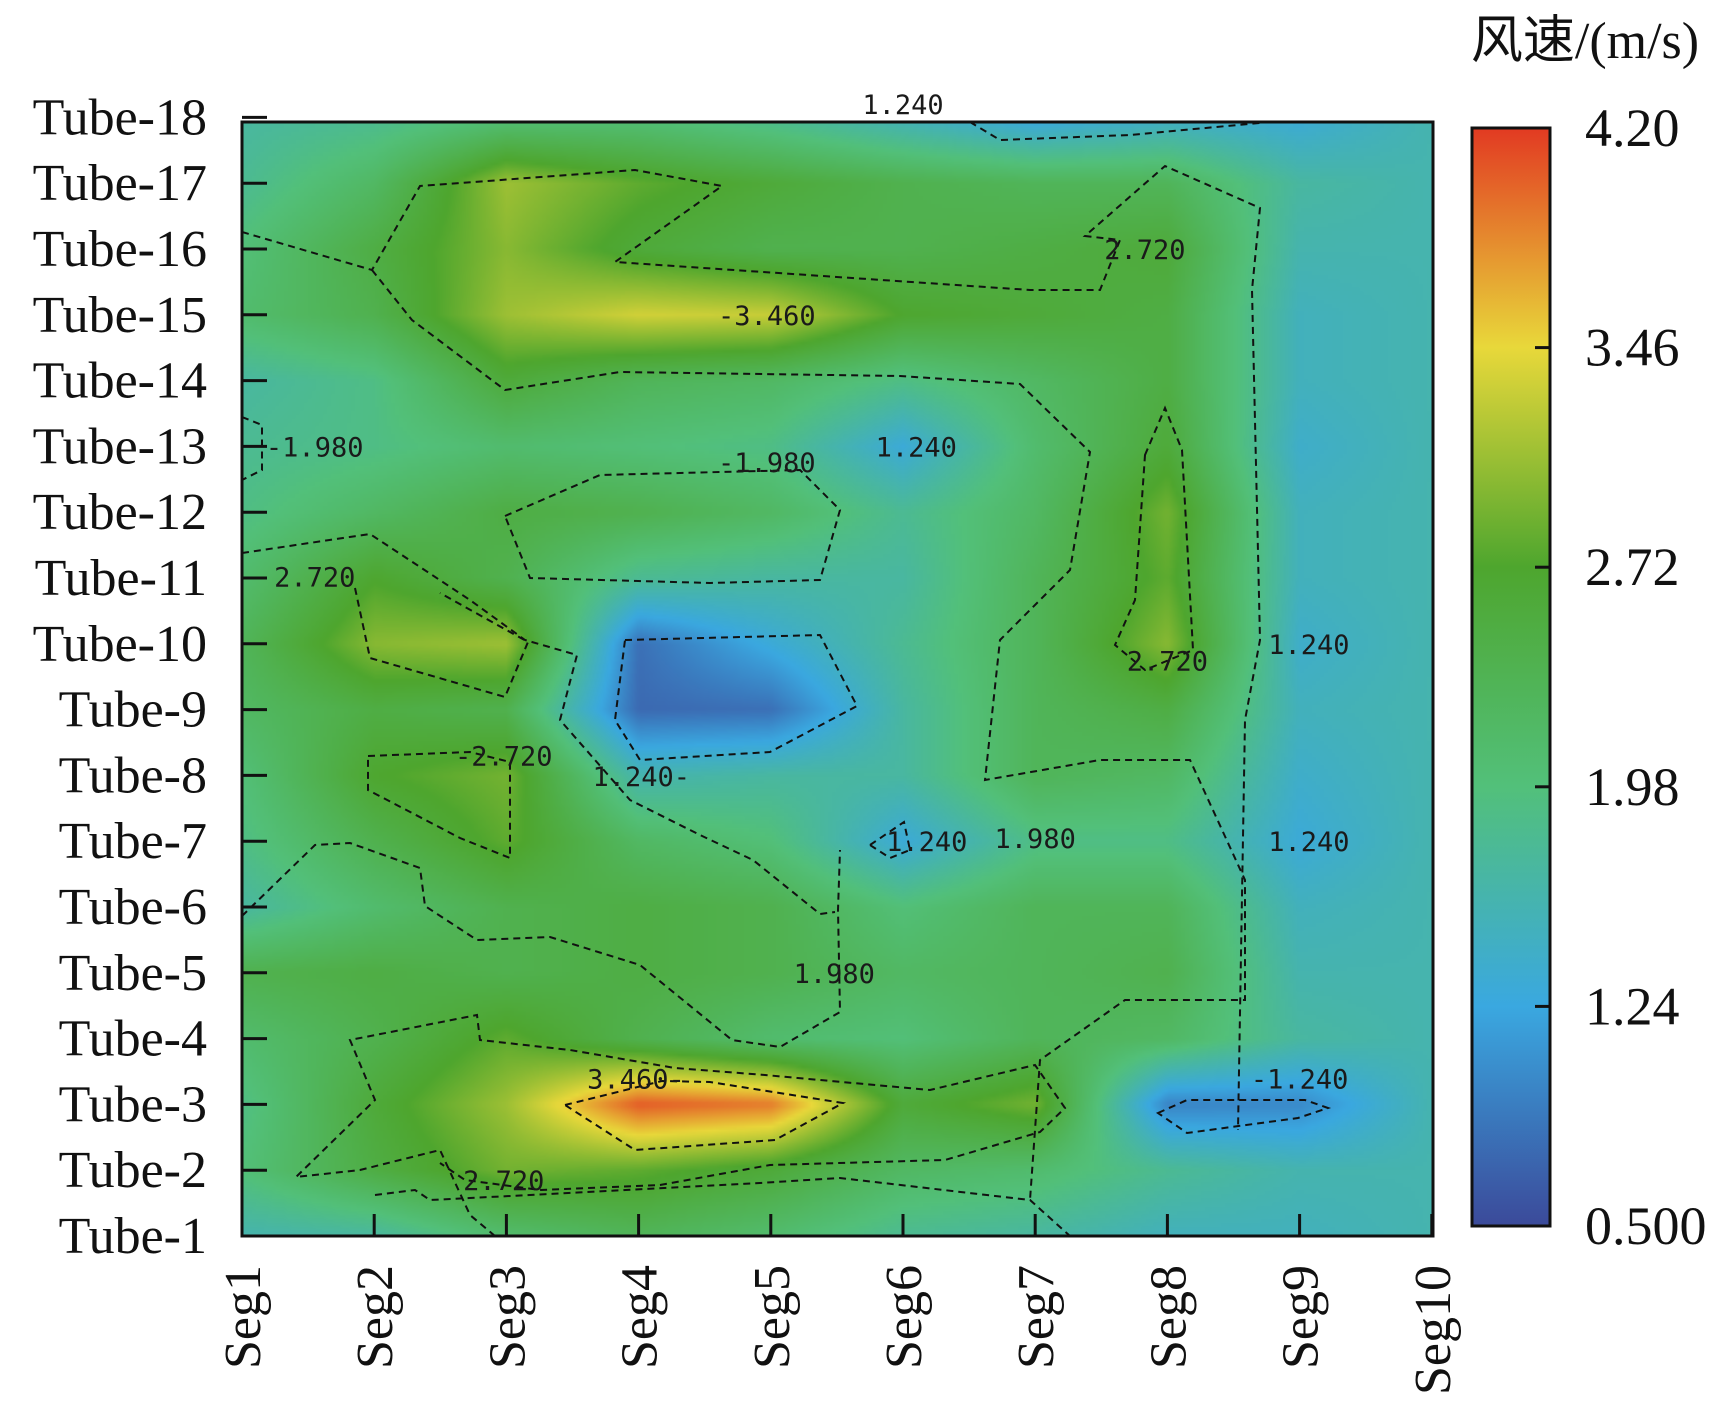  Describe the element at coordinates (1632, 348) in the screenshot. I see `colorbar-tick-label: 3.46` at that location.